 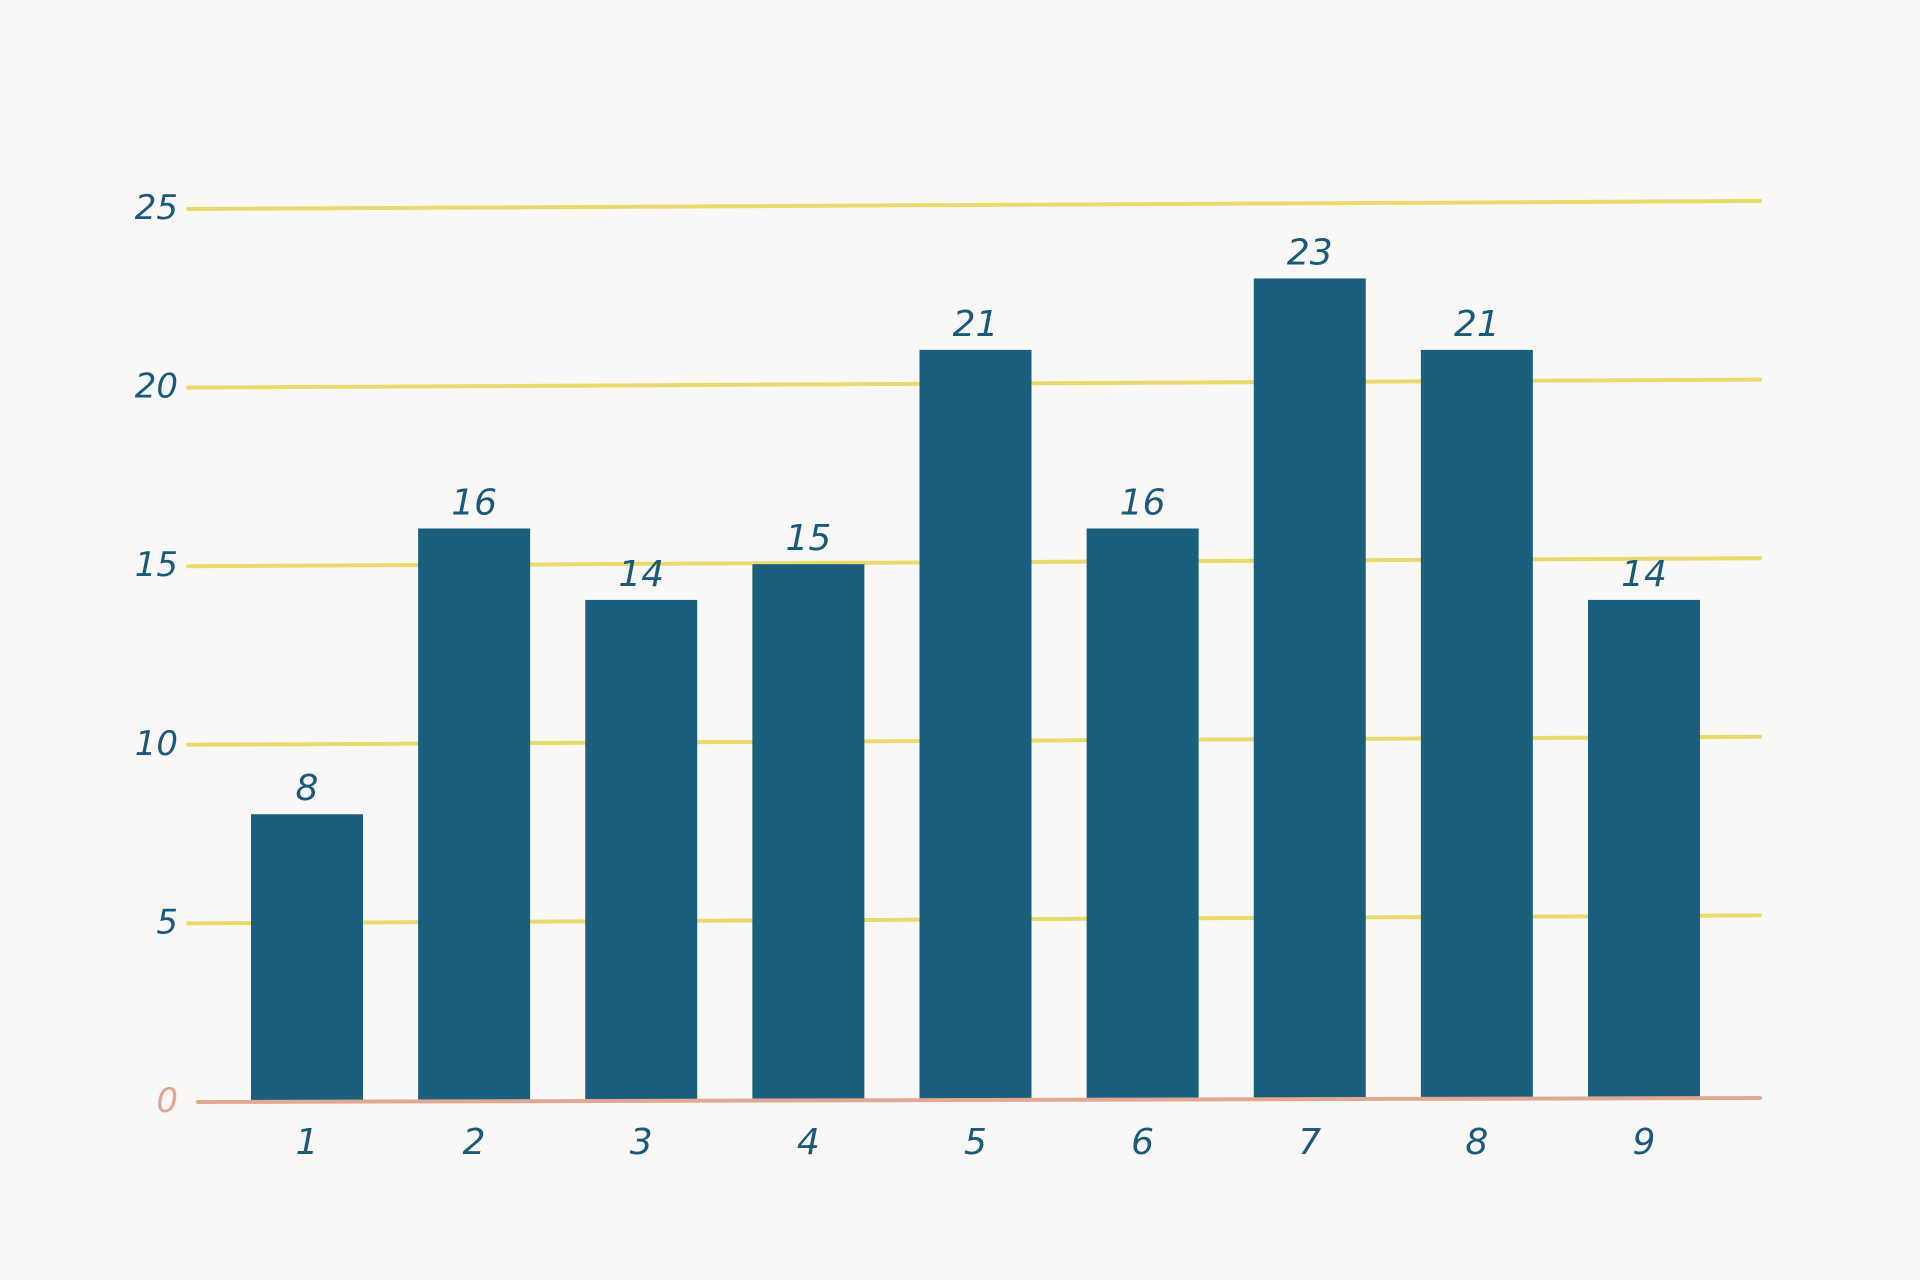 What do you see at coordinates (474, 502) in the screenshot?
I see `value-label-2: 16` at bounding box center [474, 502].